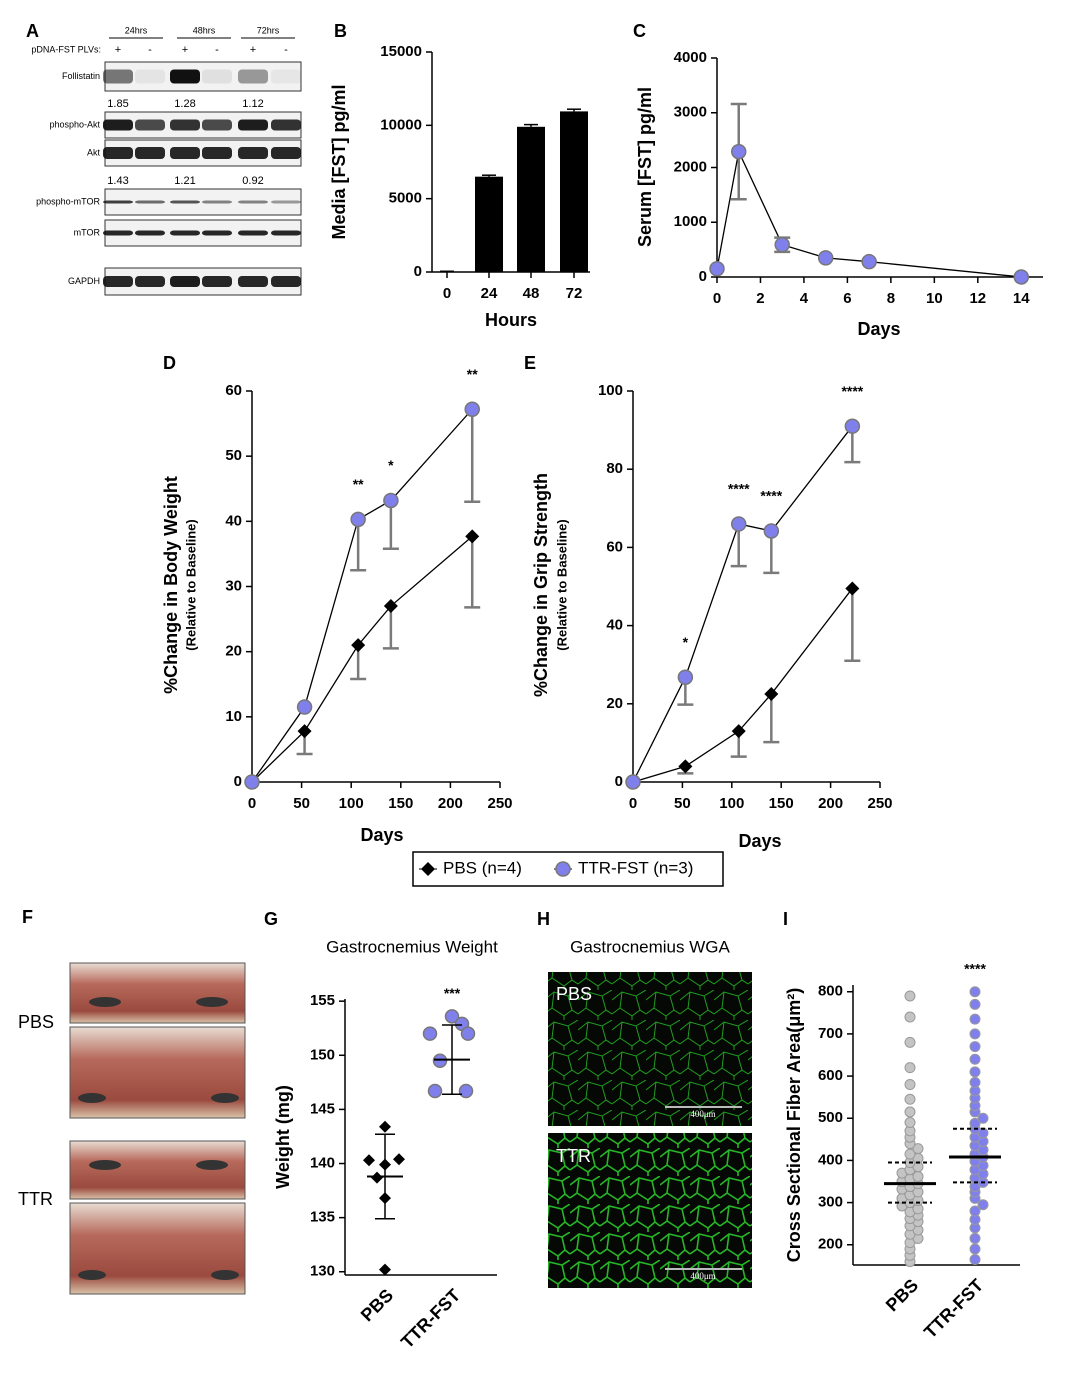  What do you see at coordinates (573, 1156) in the screenshot?
I see `image-label: TTR` at bounding box center [573, 1156].